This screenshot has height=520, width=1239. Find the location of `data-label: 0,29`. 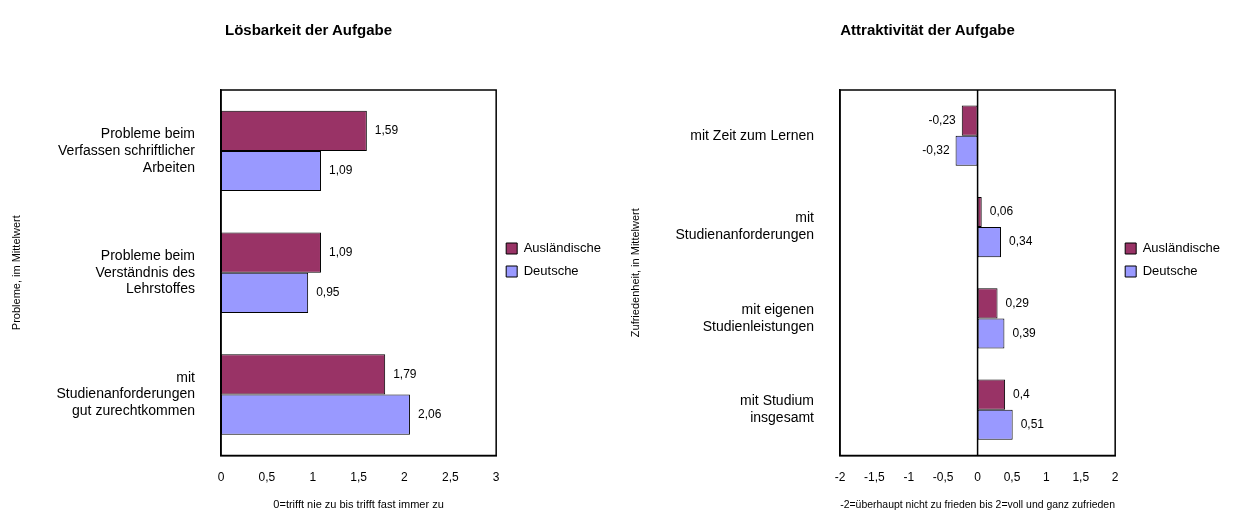

data-label: 0,29 is located at coordinates (1017, 302).